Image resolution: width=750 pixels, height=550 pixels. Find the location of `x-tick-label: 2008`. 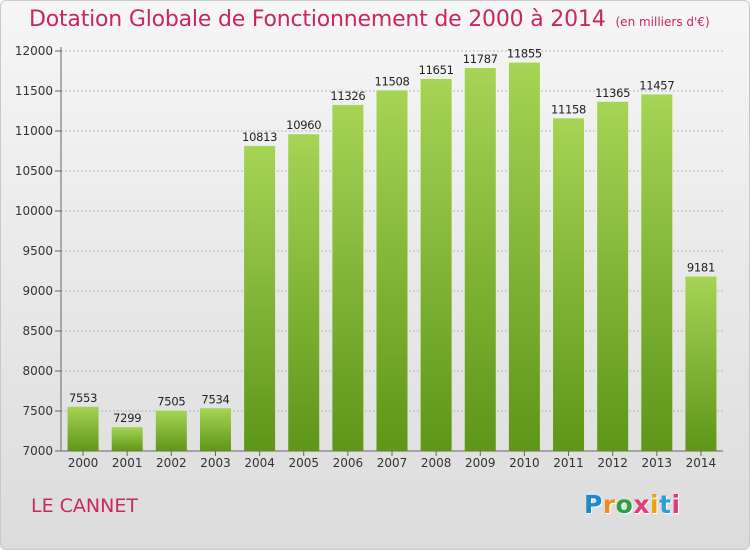

x-tick-label: 2008 is located at coordinates (436, 463).